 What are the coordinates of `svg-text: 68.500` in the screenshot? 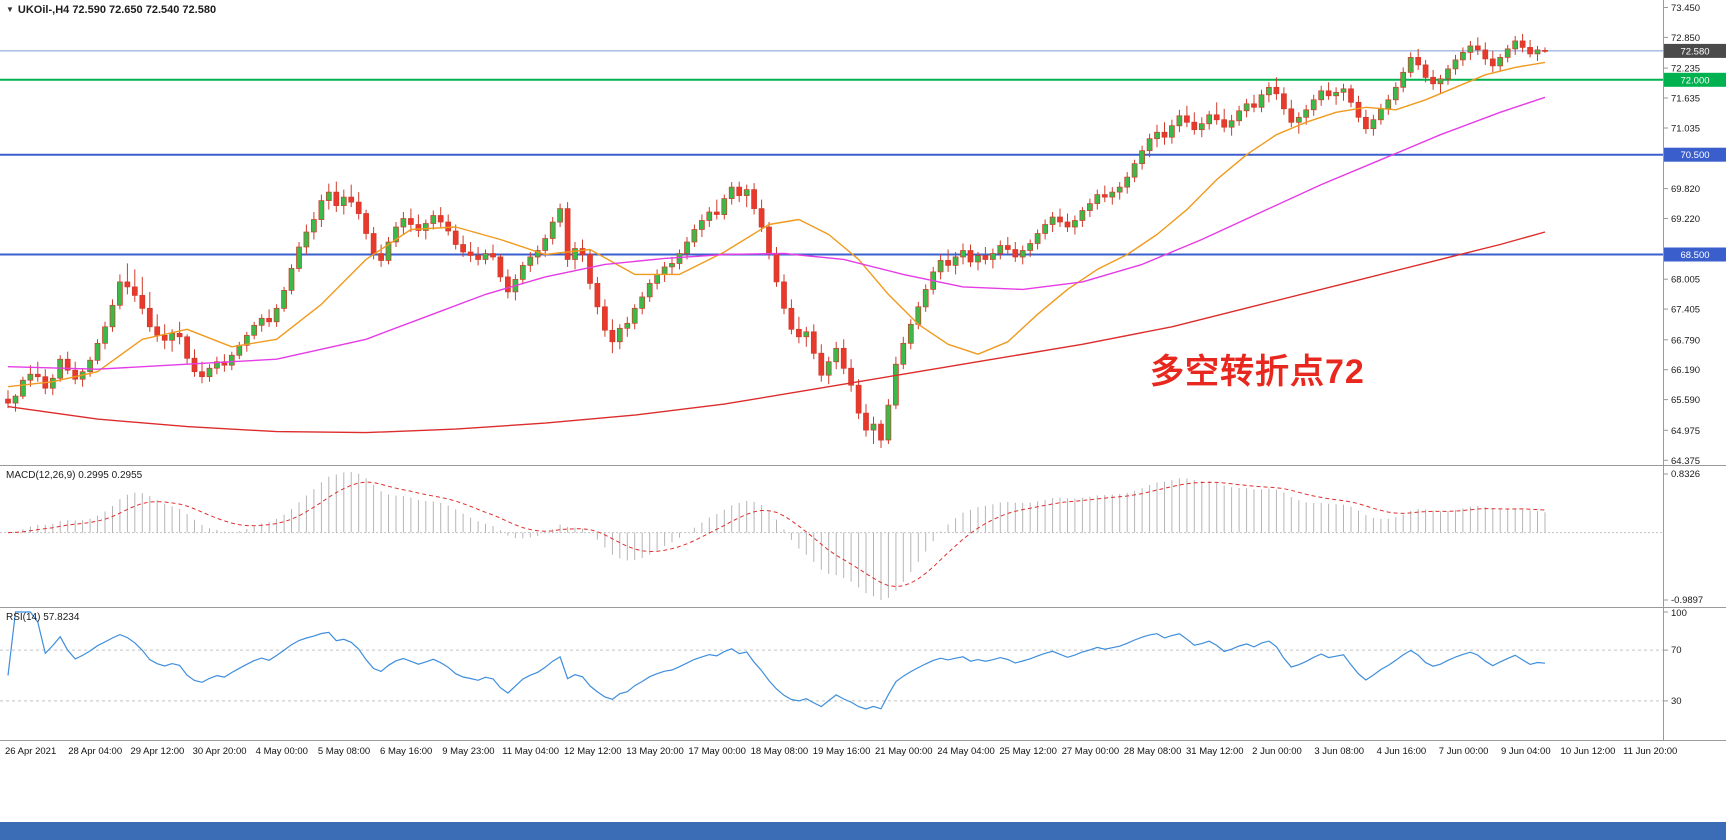 It's located at (1694, 255).